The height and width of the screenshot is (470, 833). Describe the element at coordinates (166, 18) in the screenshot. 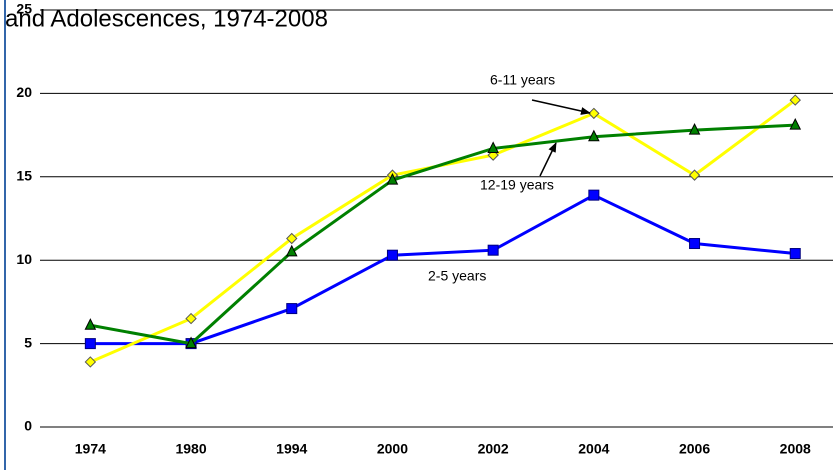

I see `chart-title: and Adolescences, 1974-2008` at that location.